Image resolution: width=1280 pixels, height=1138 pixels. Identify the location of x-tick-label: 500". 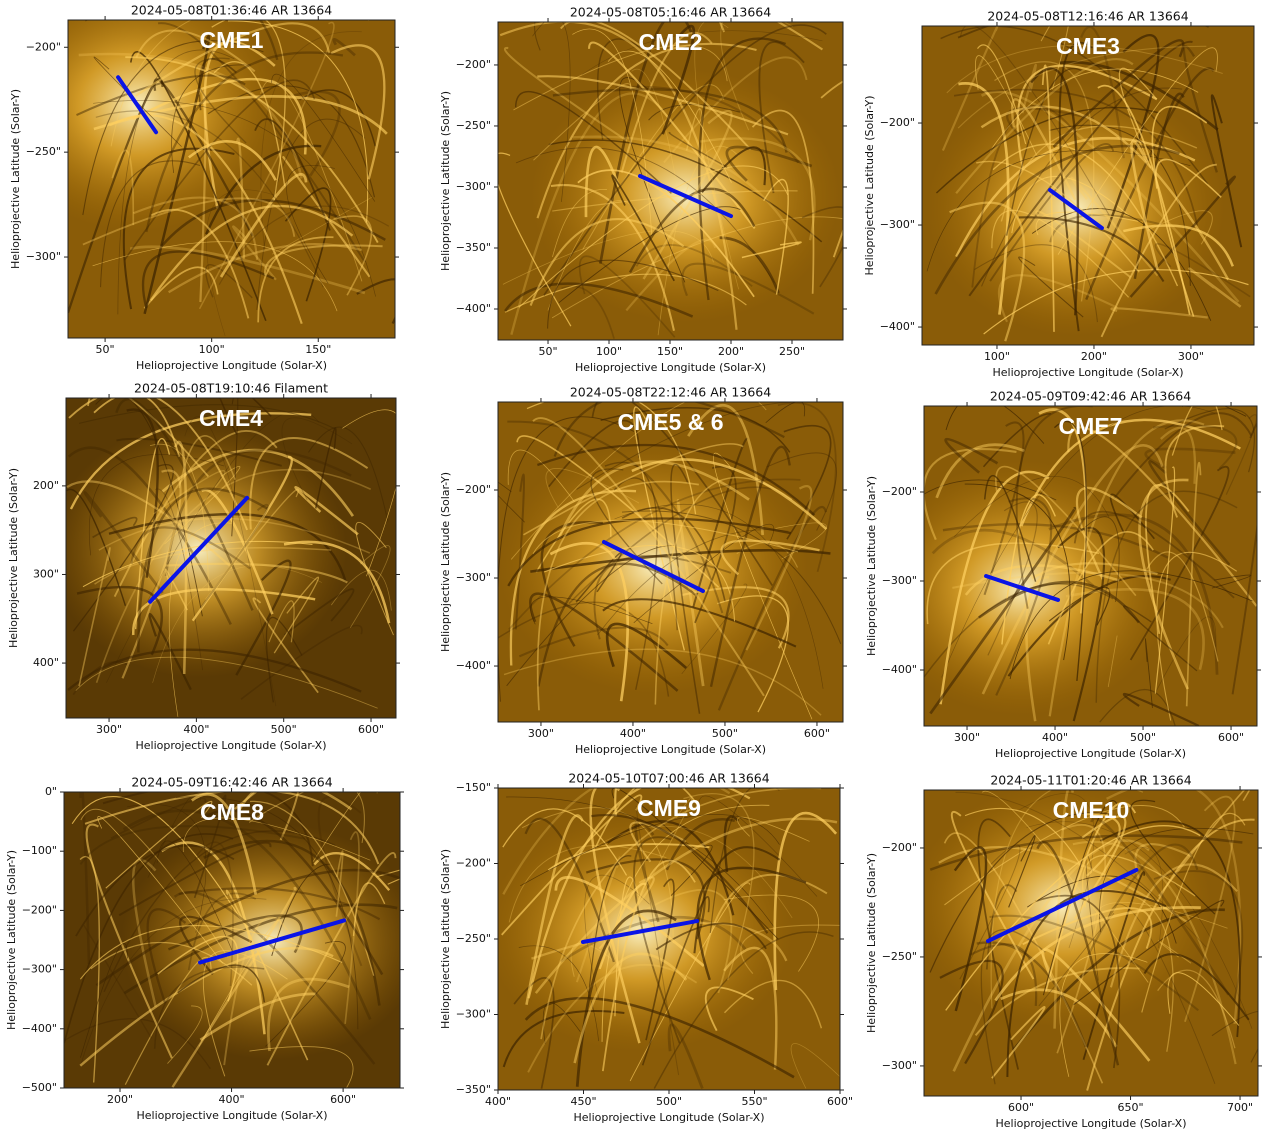
(1143, 737).